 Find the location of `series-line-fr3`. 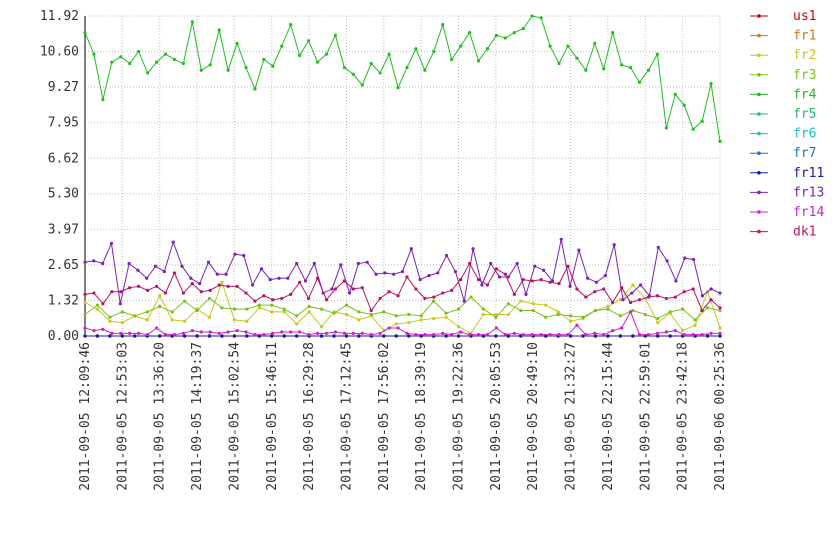

series-line-fr3 is located at coordinates (402, 308).